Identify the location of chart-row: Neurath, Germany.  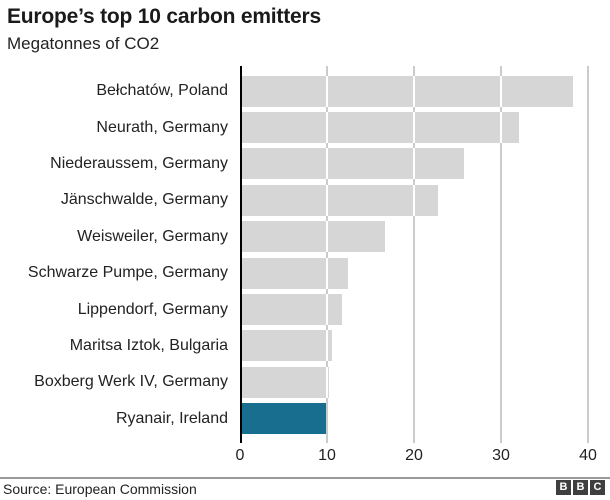
(305, 127).